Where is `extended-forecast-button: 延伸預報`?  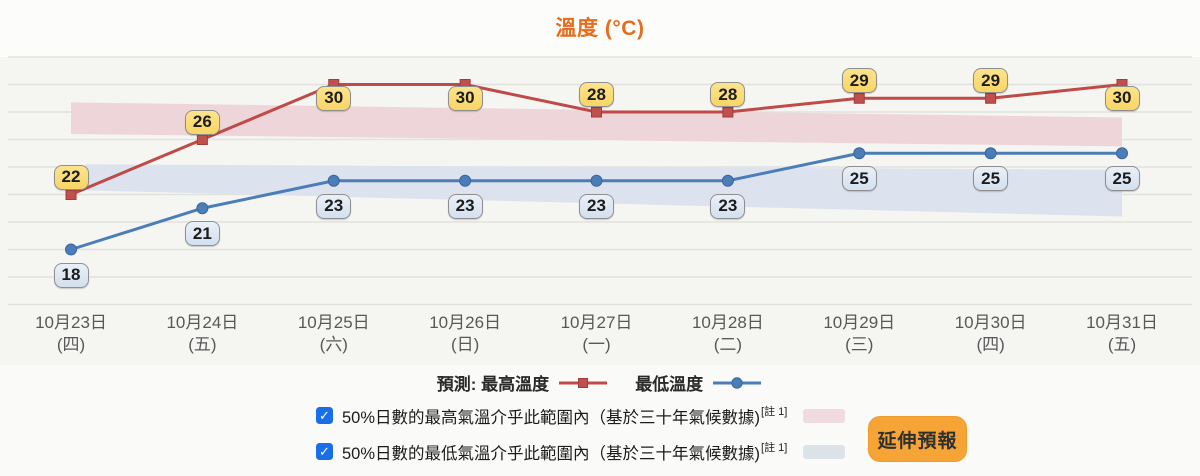
extended-forecast-button: 延伸預報 is located at coordinates (917, 439).